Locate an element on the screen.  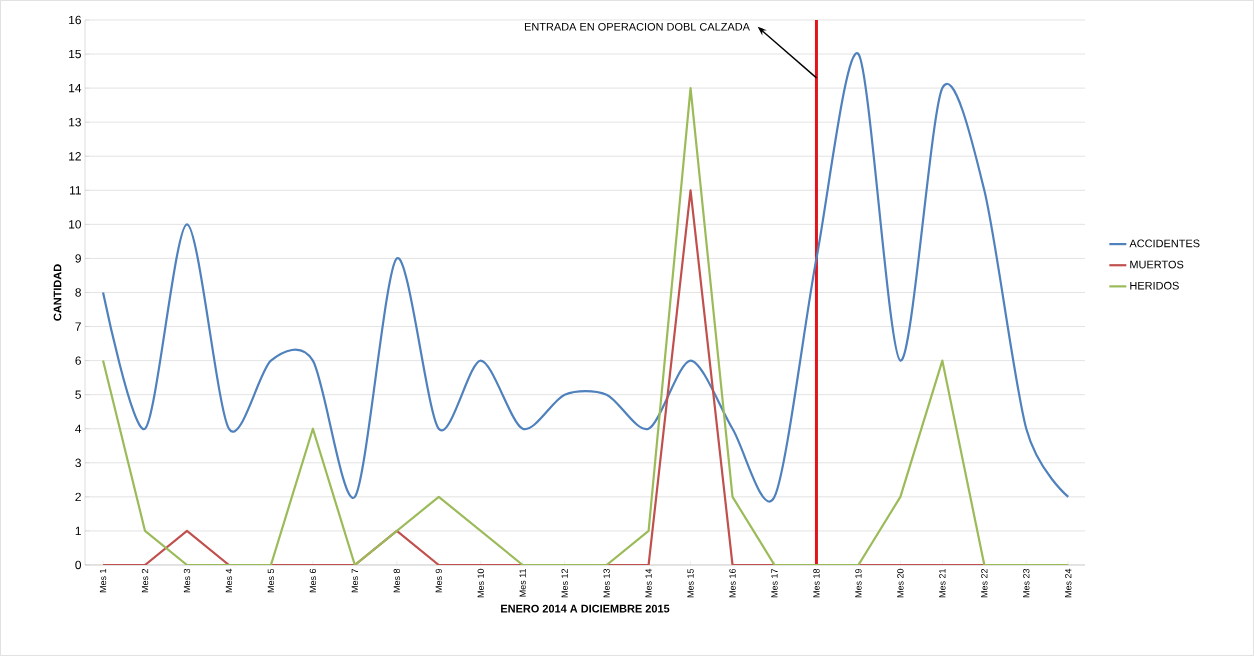
y-tick-label: 5 is located at coordinates (78, 394).